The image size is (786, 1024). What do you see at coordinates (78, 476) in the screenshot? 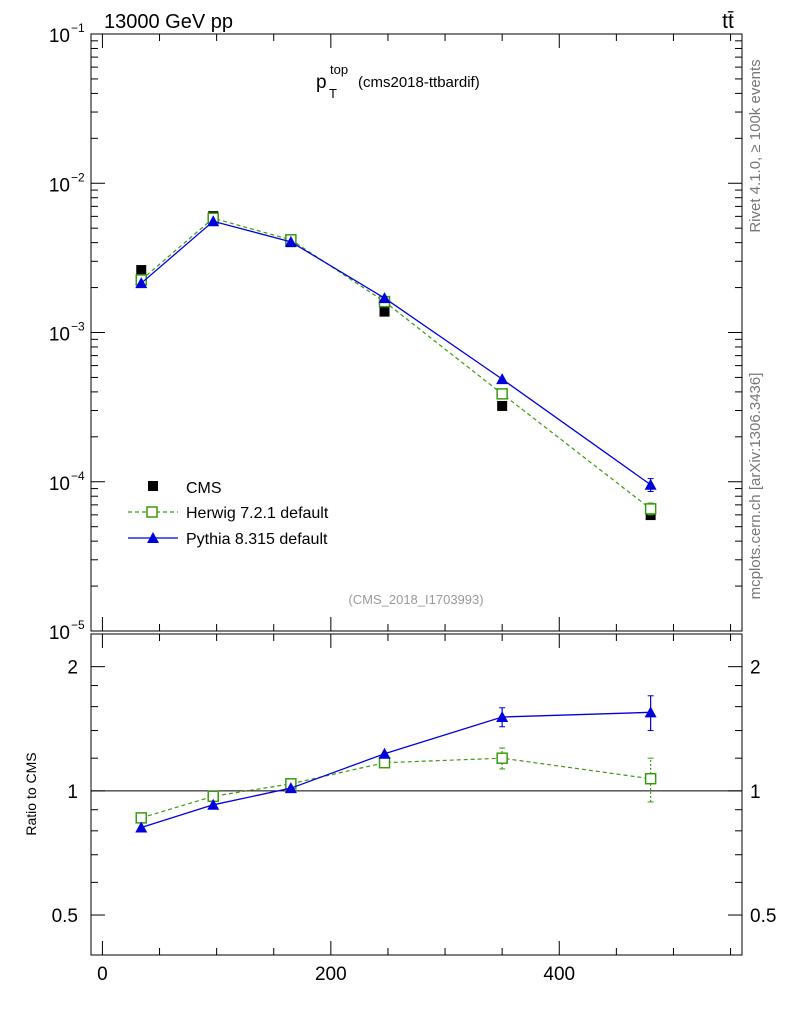
I see `main-ytick-exponent: −4` at bounding box center [78, 476].